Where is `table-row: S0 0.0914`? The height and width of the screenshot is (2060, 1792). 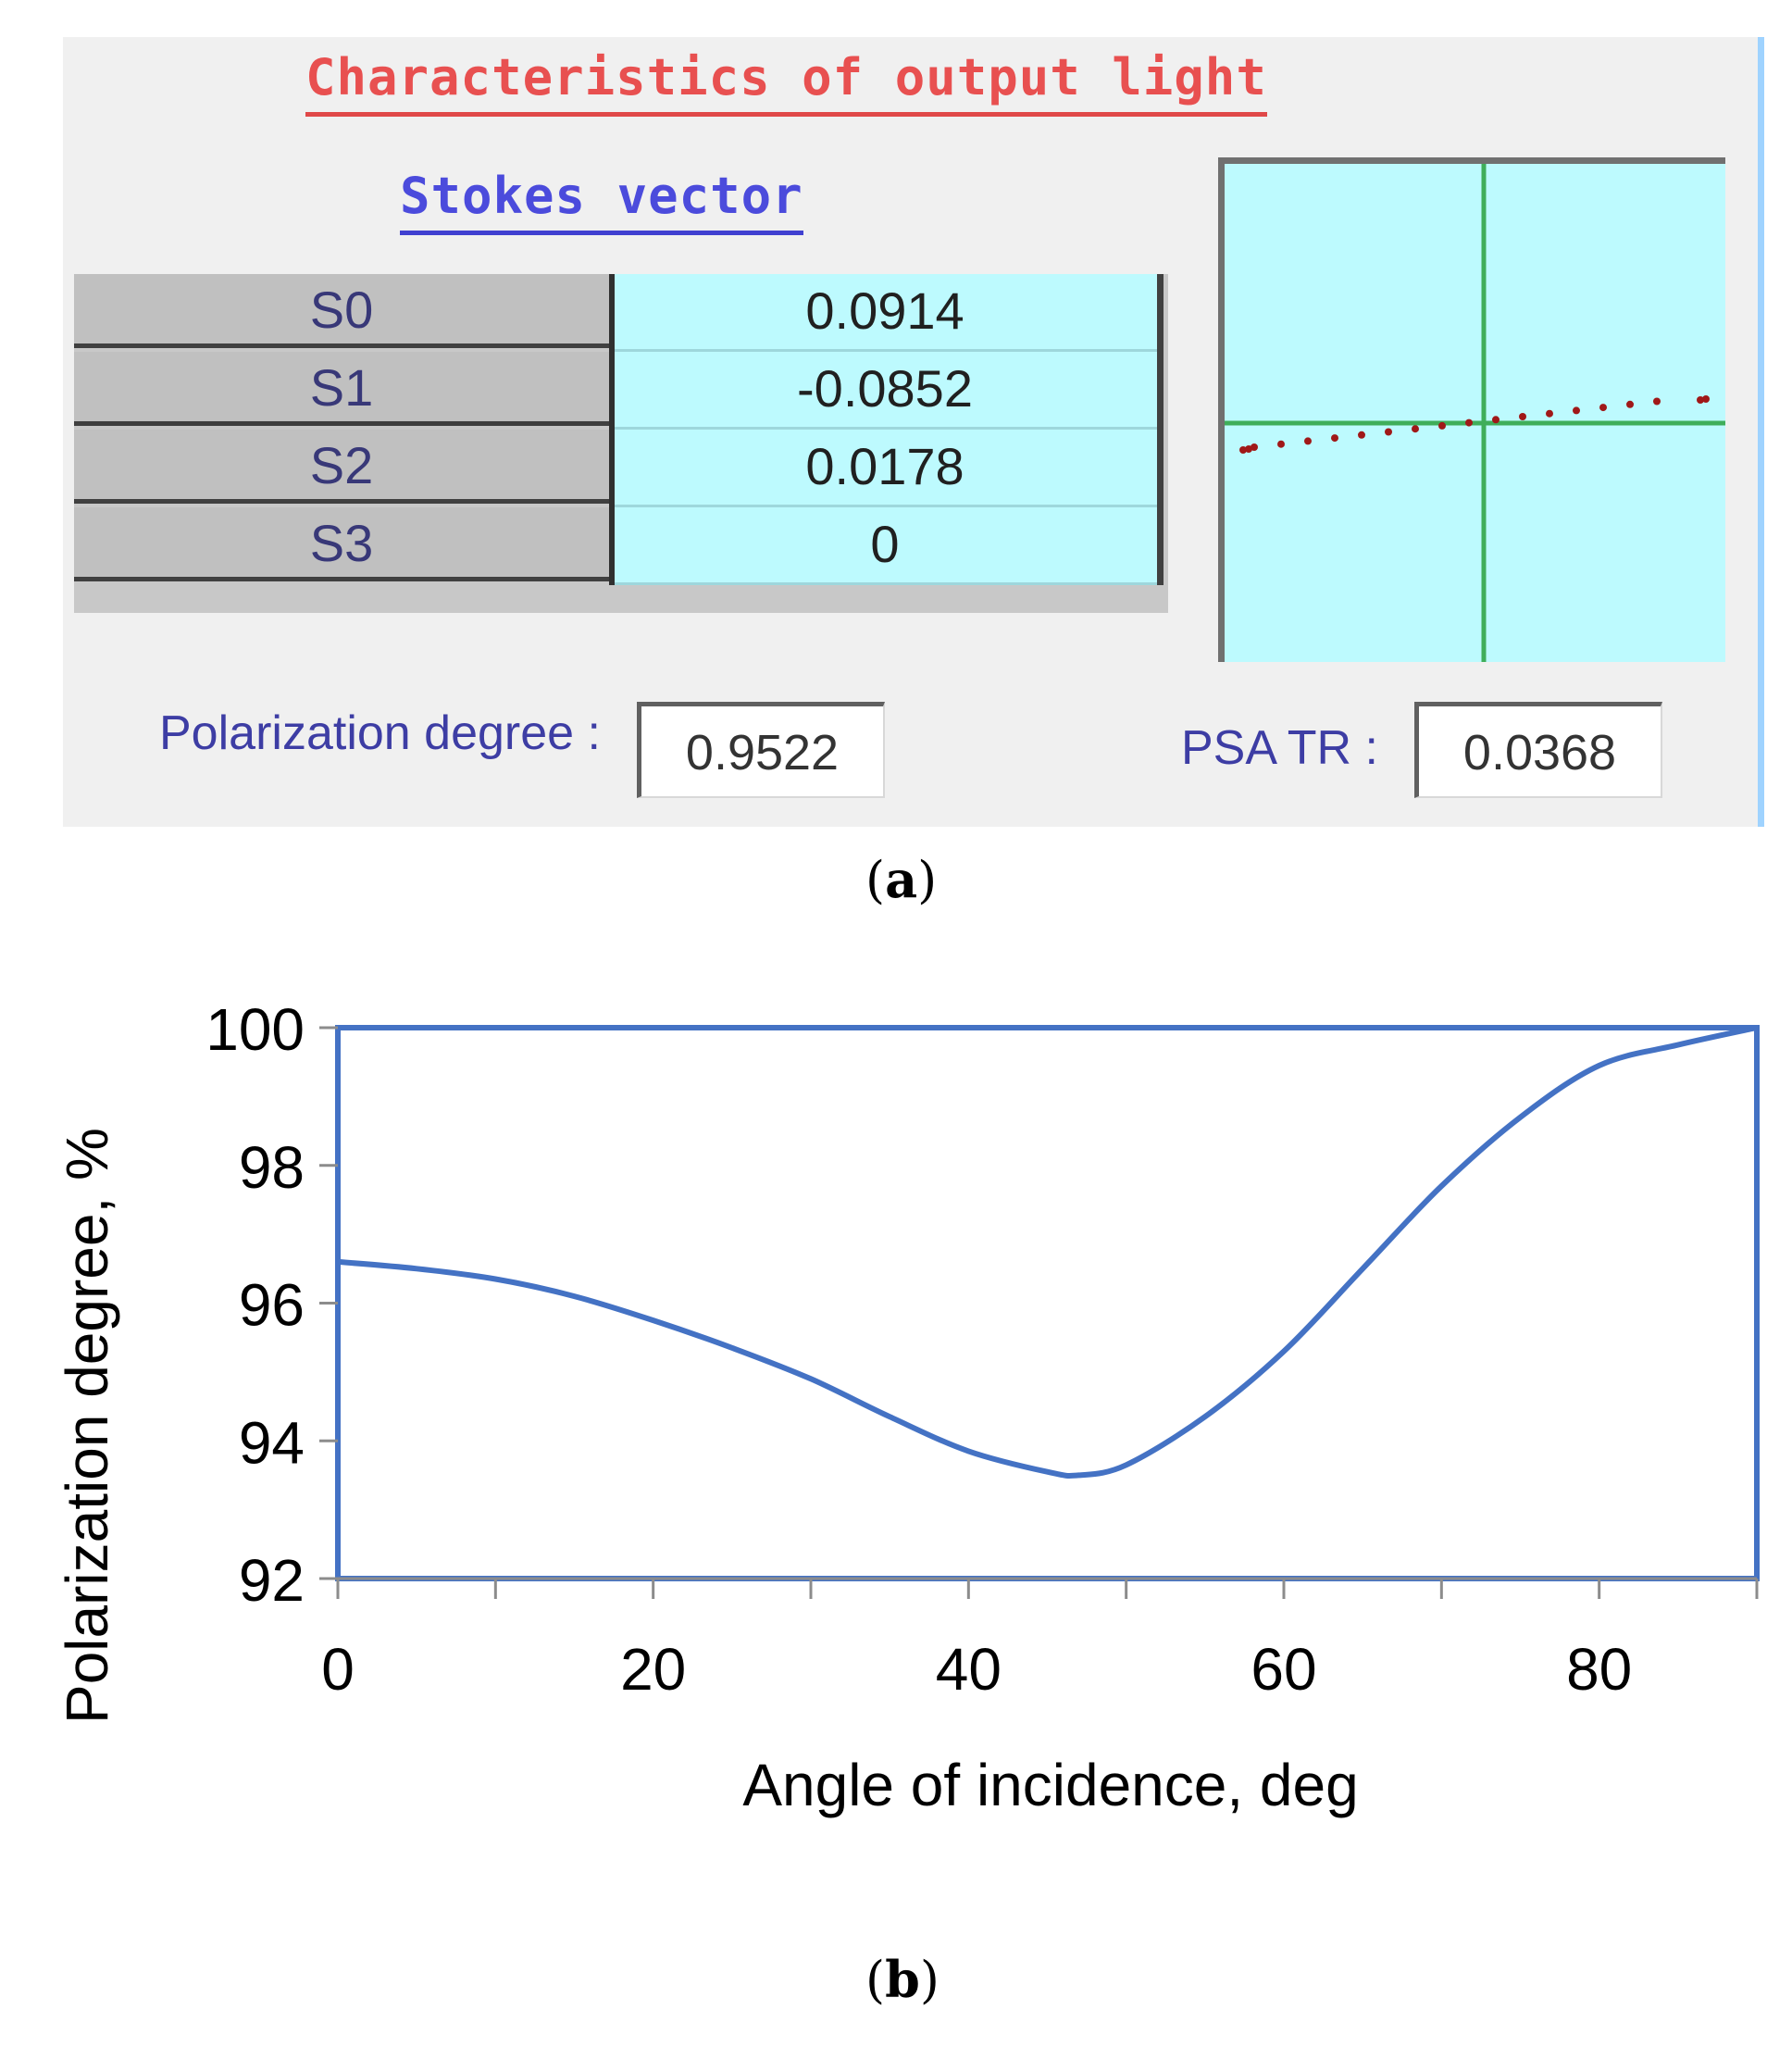
table-row: S0 0.0914 is located at coordinates (615, 313).